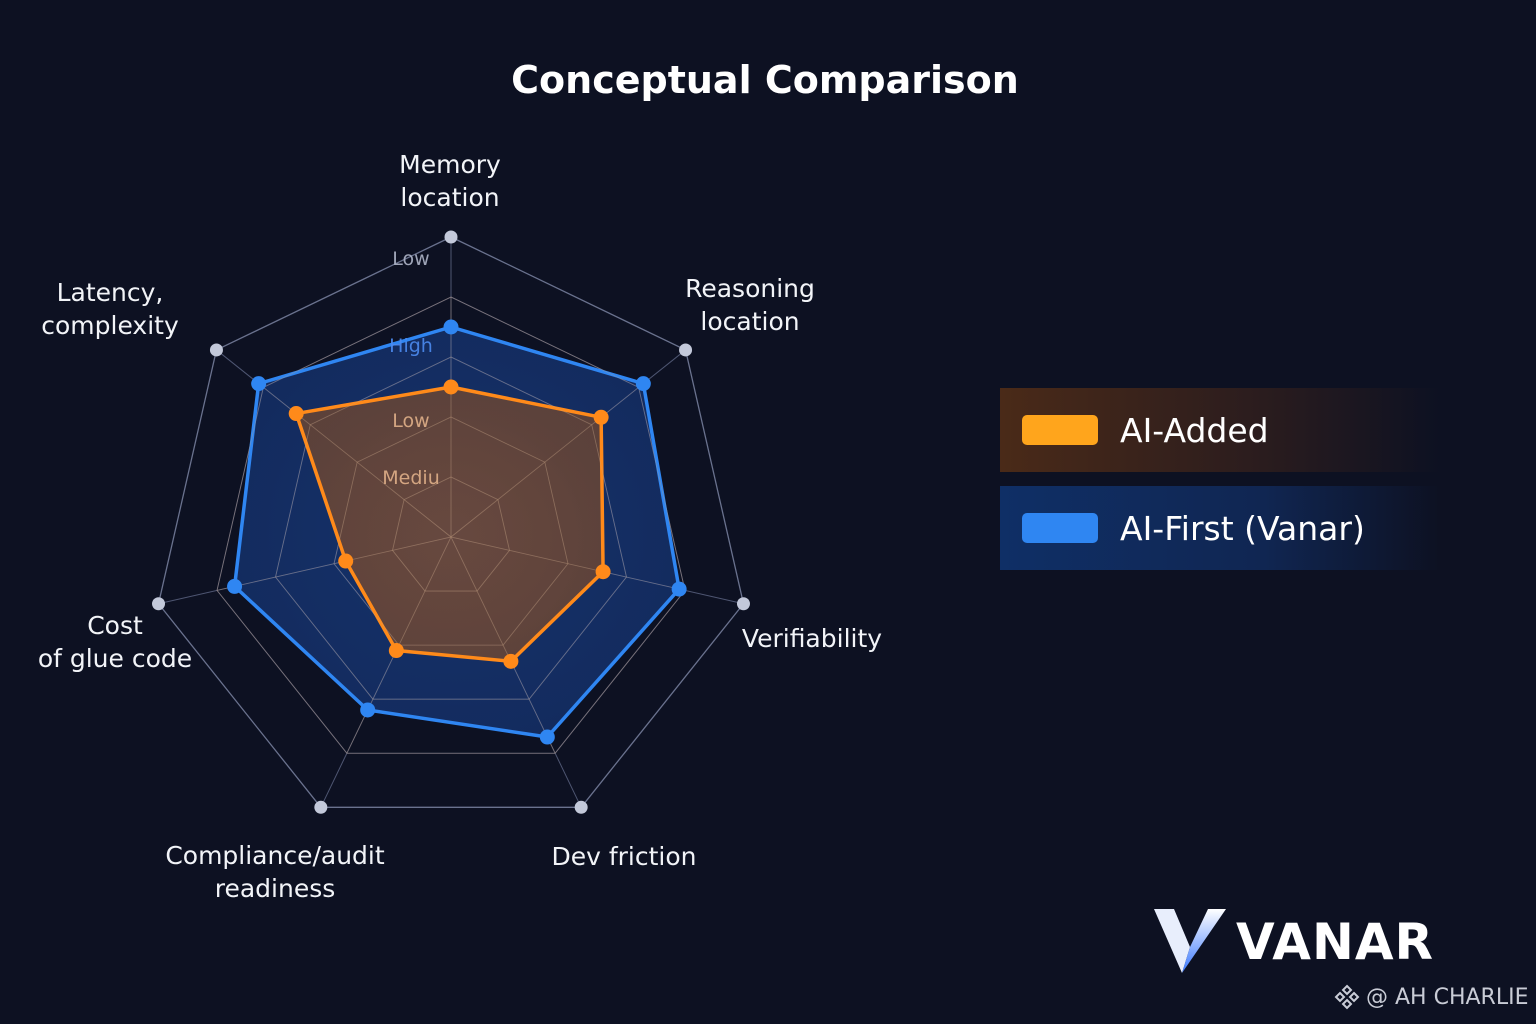 This screenshot has height=1024, width=1536. I want to click on axis-label: Compliance/audit readiness, so click(275, 872).